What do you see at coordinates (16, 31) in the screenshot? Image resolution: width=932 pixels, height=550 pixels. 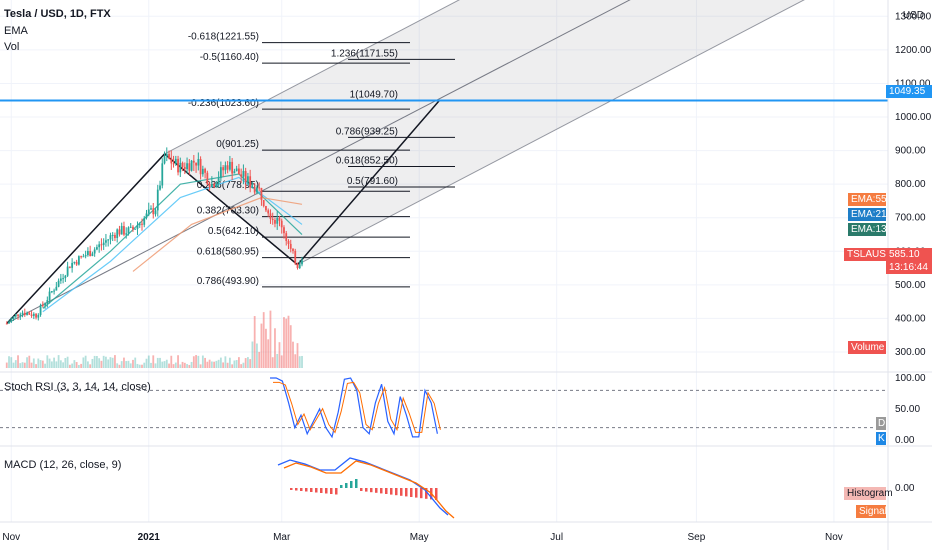 I see `legend-ema: EMA` at bounding box center [16, 31].